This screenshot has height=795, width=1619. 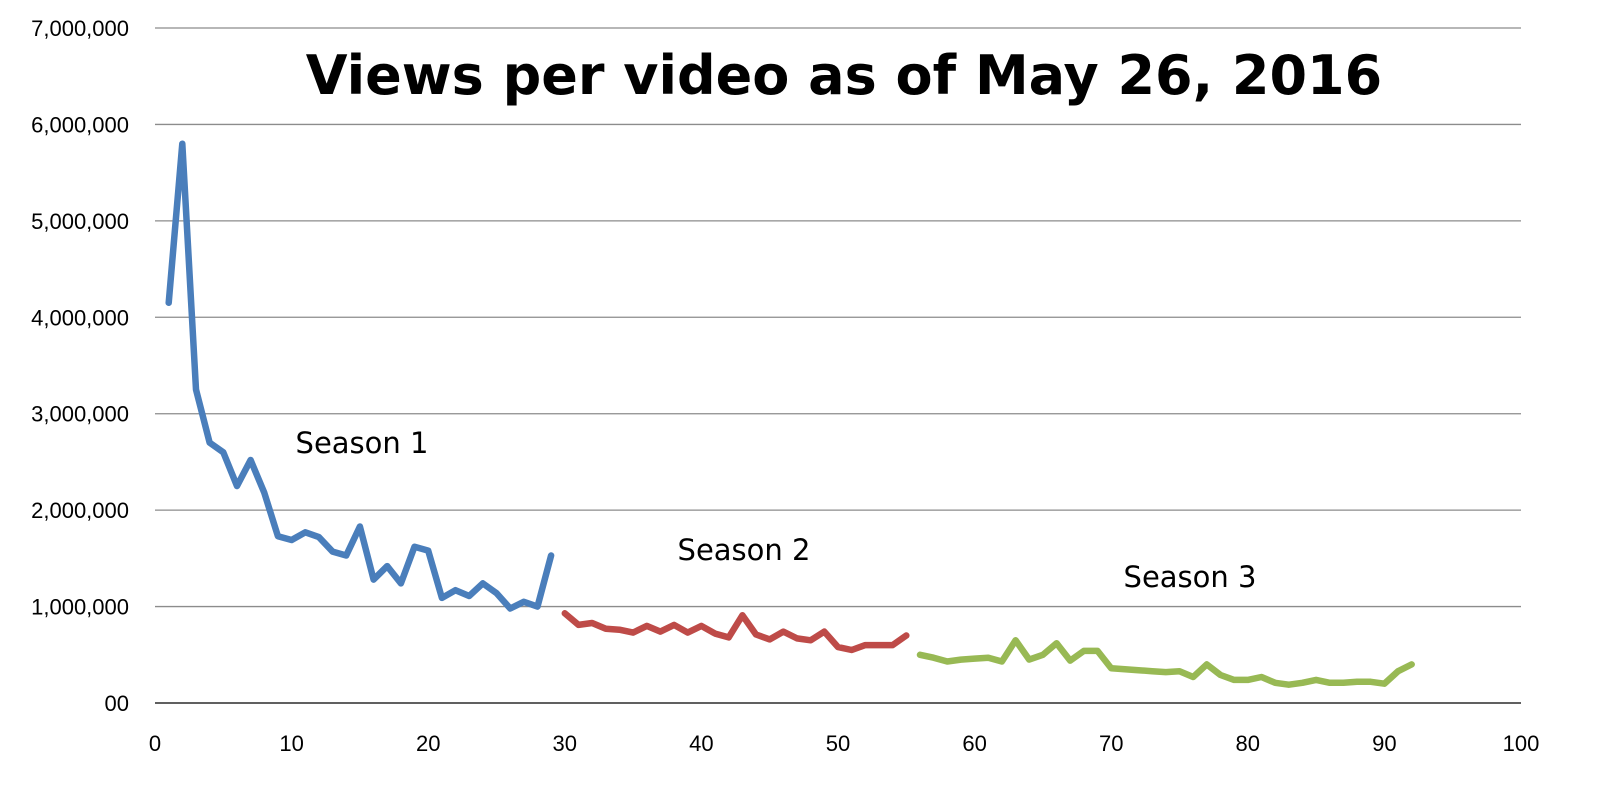 I want to click on x-axis-ticks: 0 10 20 30 40 50 60 70 80 90 100, so click(x=844, y=743).